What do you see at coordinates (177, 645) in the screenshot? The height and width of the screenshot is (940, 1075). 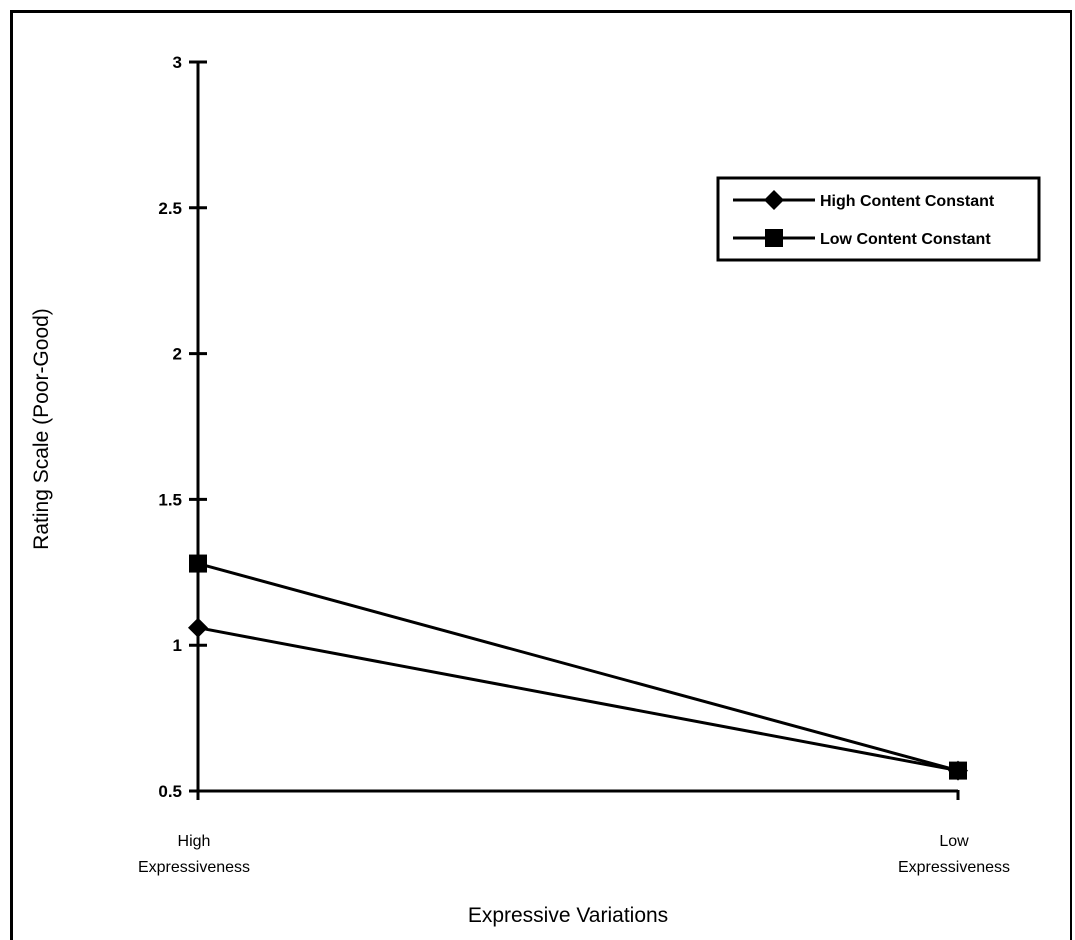 I see `y-tick-label: 1` at bounding box center [177, 645].